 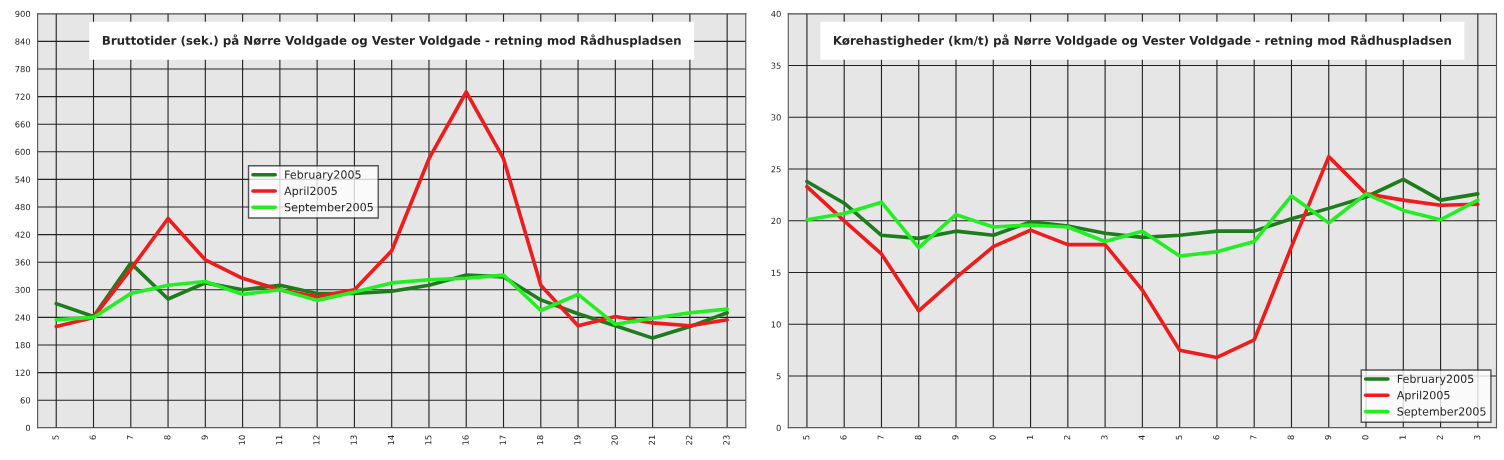 What do you see at coordinates (353, 440) in the screenshot?
I see `x-tick-label: 13` at bounding box center [353, 440].